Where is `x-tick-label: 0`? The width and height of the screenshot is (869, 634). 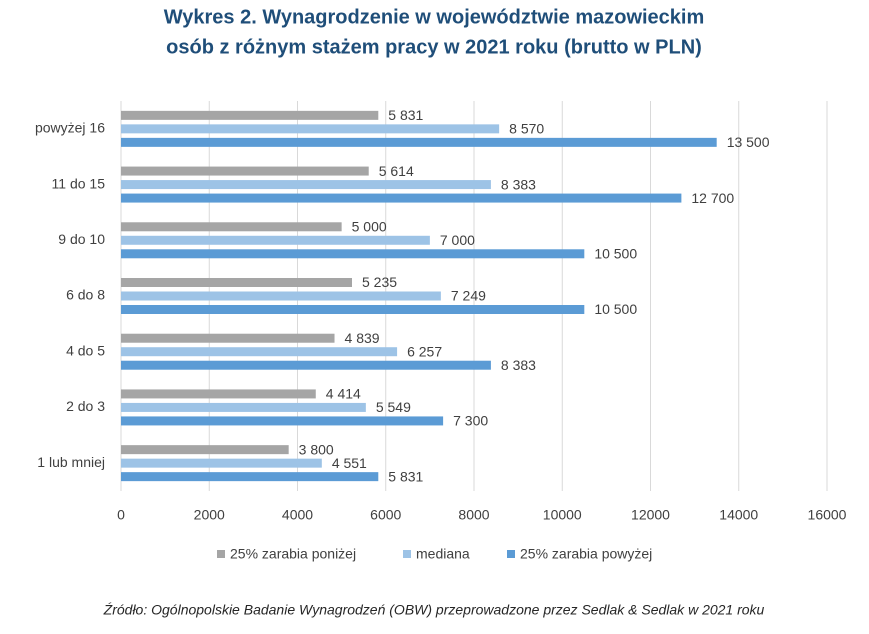
x-tick-label: 0 is located at coordinates (121, 515).